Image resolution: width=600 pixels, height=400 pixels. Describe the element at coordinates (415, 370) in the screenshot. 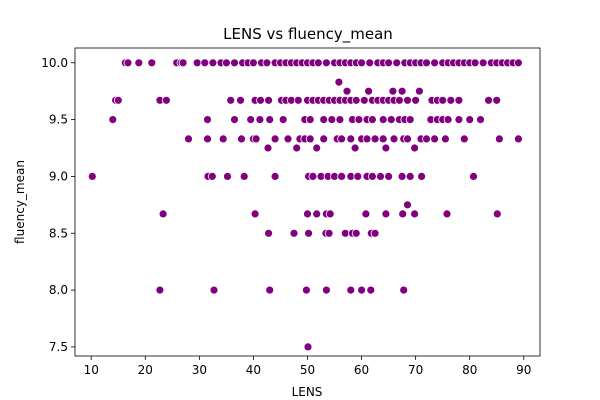

I see `x-tick-label: 70` at that location.